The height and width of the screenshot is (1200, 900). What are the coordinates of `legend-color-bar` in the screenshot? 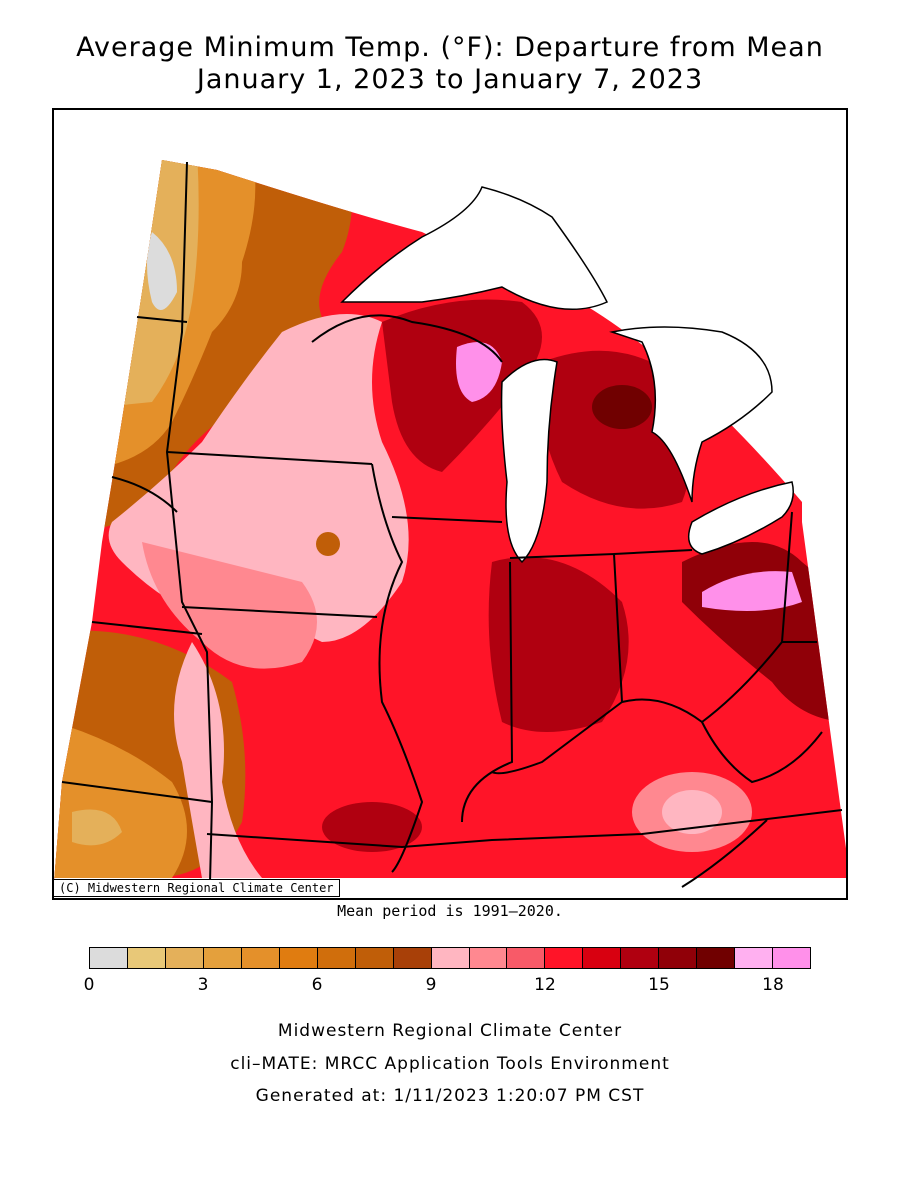 It's located at (450, 958).